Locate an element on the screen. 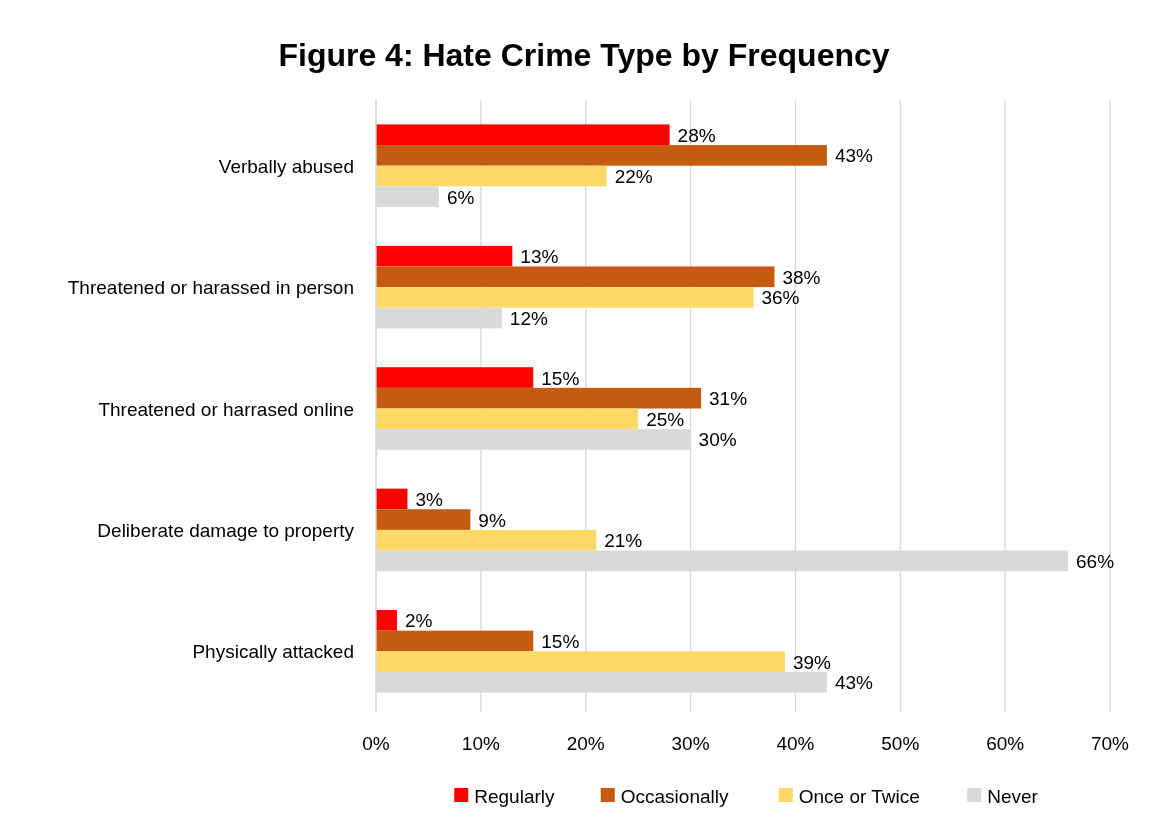 Image resolution: width=1152 pixels, height=827 pixels. x-tick-label: 10% is located at coordinates (480, 743).